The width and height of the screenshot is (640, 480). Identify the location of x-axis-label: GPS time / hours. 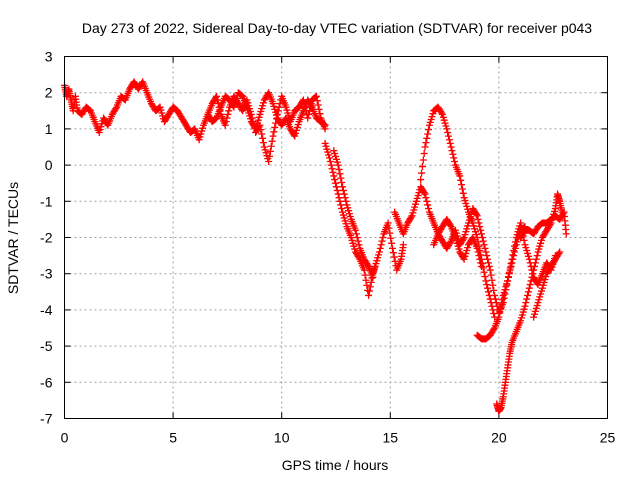
(335, 465).